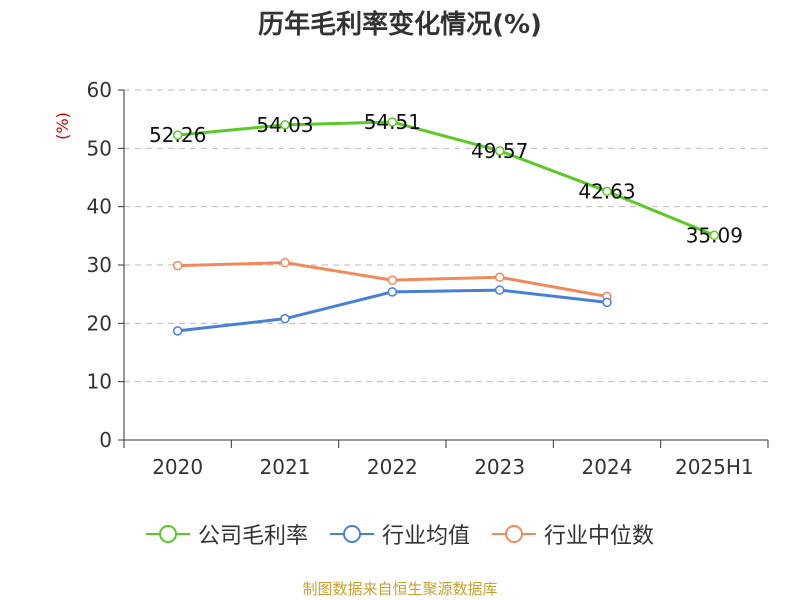 This screenshot has width=800, height=600. I want to click on x-tick-label: 2020, so click(177, 467).